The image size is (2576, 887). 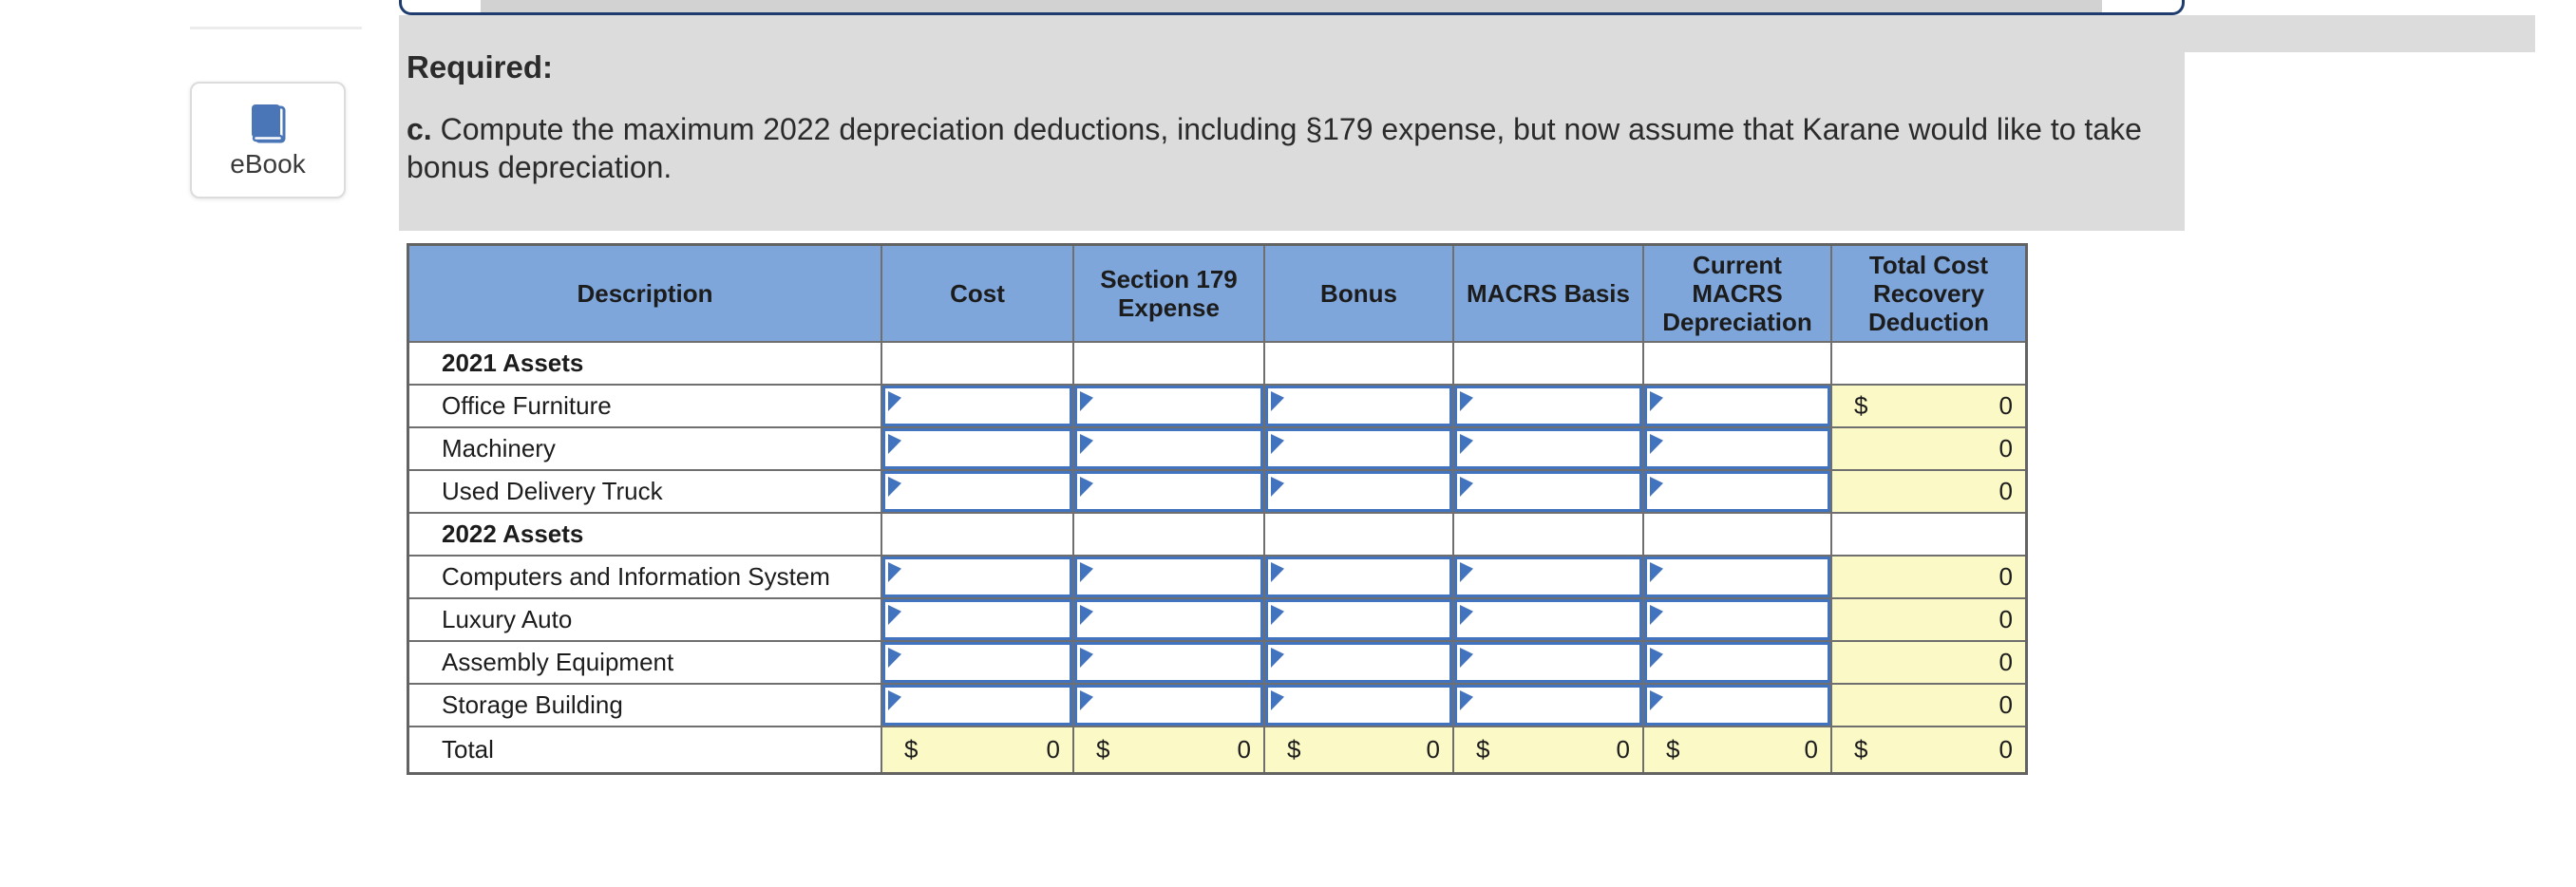 What do you see at coordinates (645, 407) in the screenshot?
I see `row-label-asset: Office Furniture` at bounding box center [645, 407].